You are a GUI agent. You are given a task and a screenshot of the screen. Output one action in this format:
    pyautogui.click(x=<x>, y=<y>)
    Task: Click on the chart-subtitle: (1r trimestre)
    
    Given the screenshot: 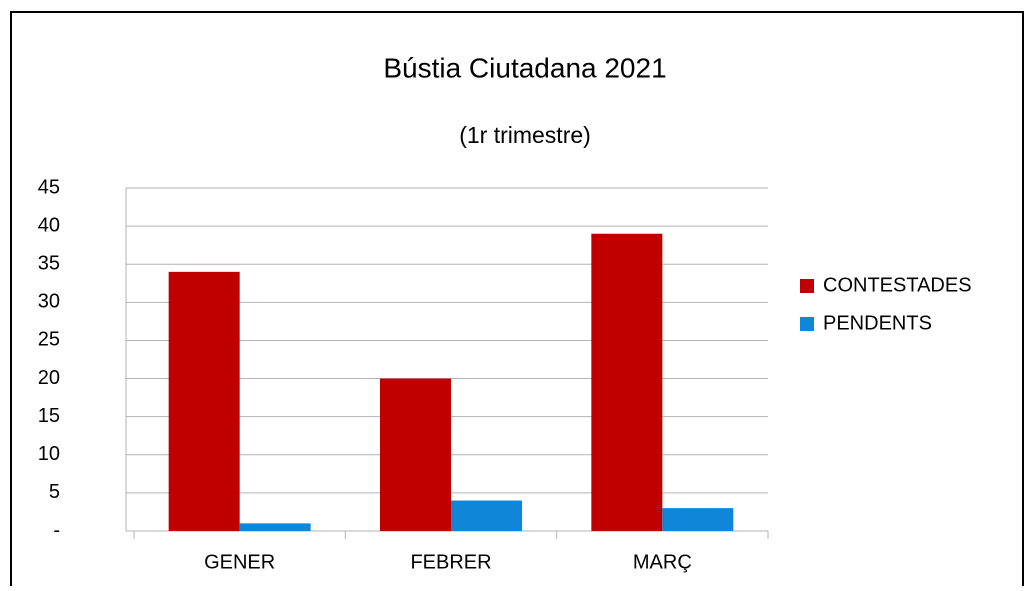 What is the action you would take?
    pyautogui.click(x=525, y=135)
    